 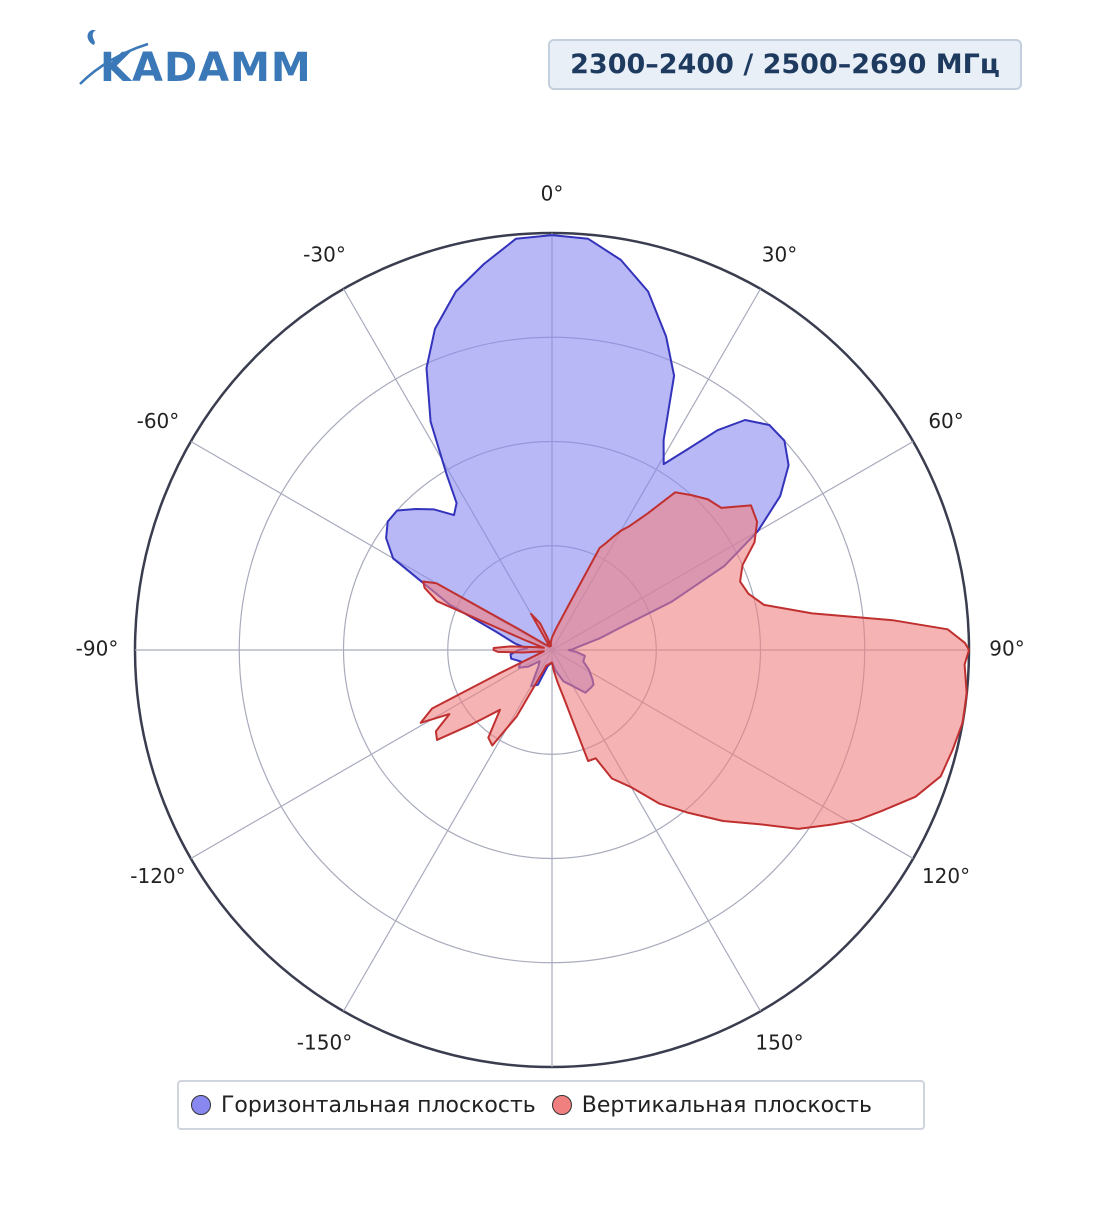 What do you see at coordinates (97, 649) in the screenshot?
I see `angular-tick-label: -90°` at bounding box center [97, 649].